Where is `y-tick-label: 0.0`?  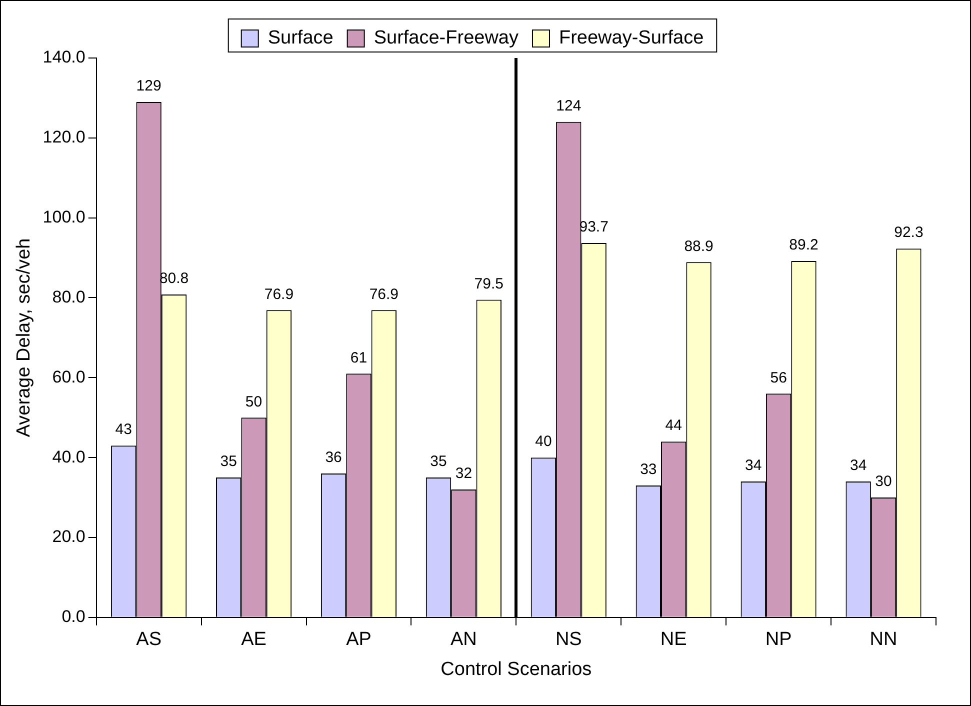
y-tick-label: 0.0 is located at coordinates (74, 616).